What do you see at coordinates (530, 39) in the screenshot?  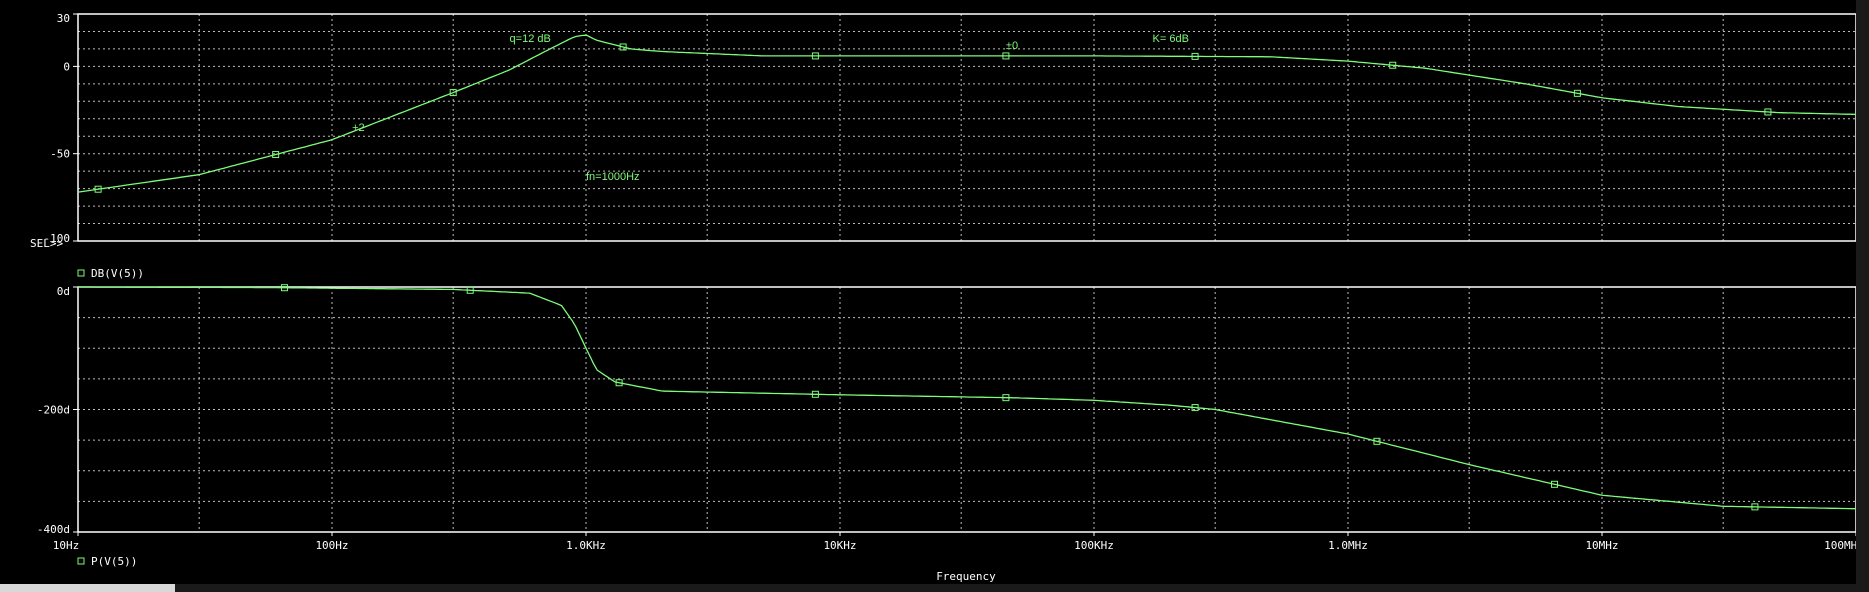 I see `annotation-label: q=12 dB` at bounding box center [530, 39].